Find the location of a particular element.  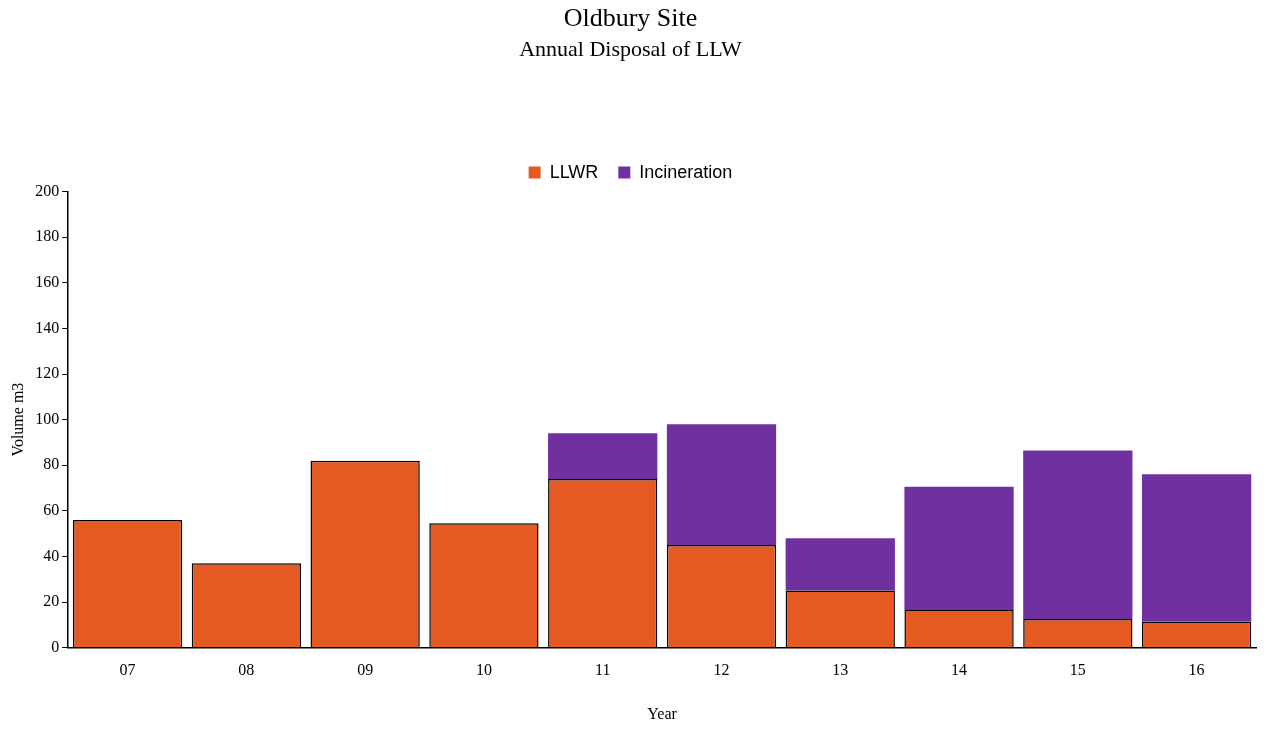

y-tick-label: 20 is located at coordinates (51, 601).